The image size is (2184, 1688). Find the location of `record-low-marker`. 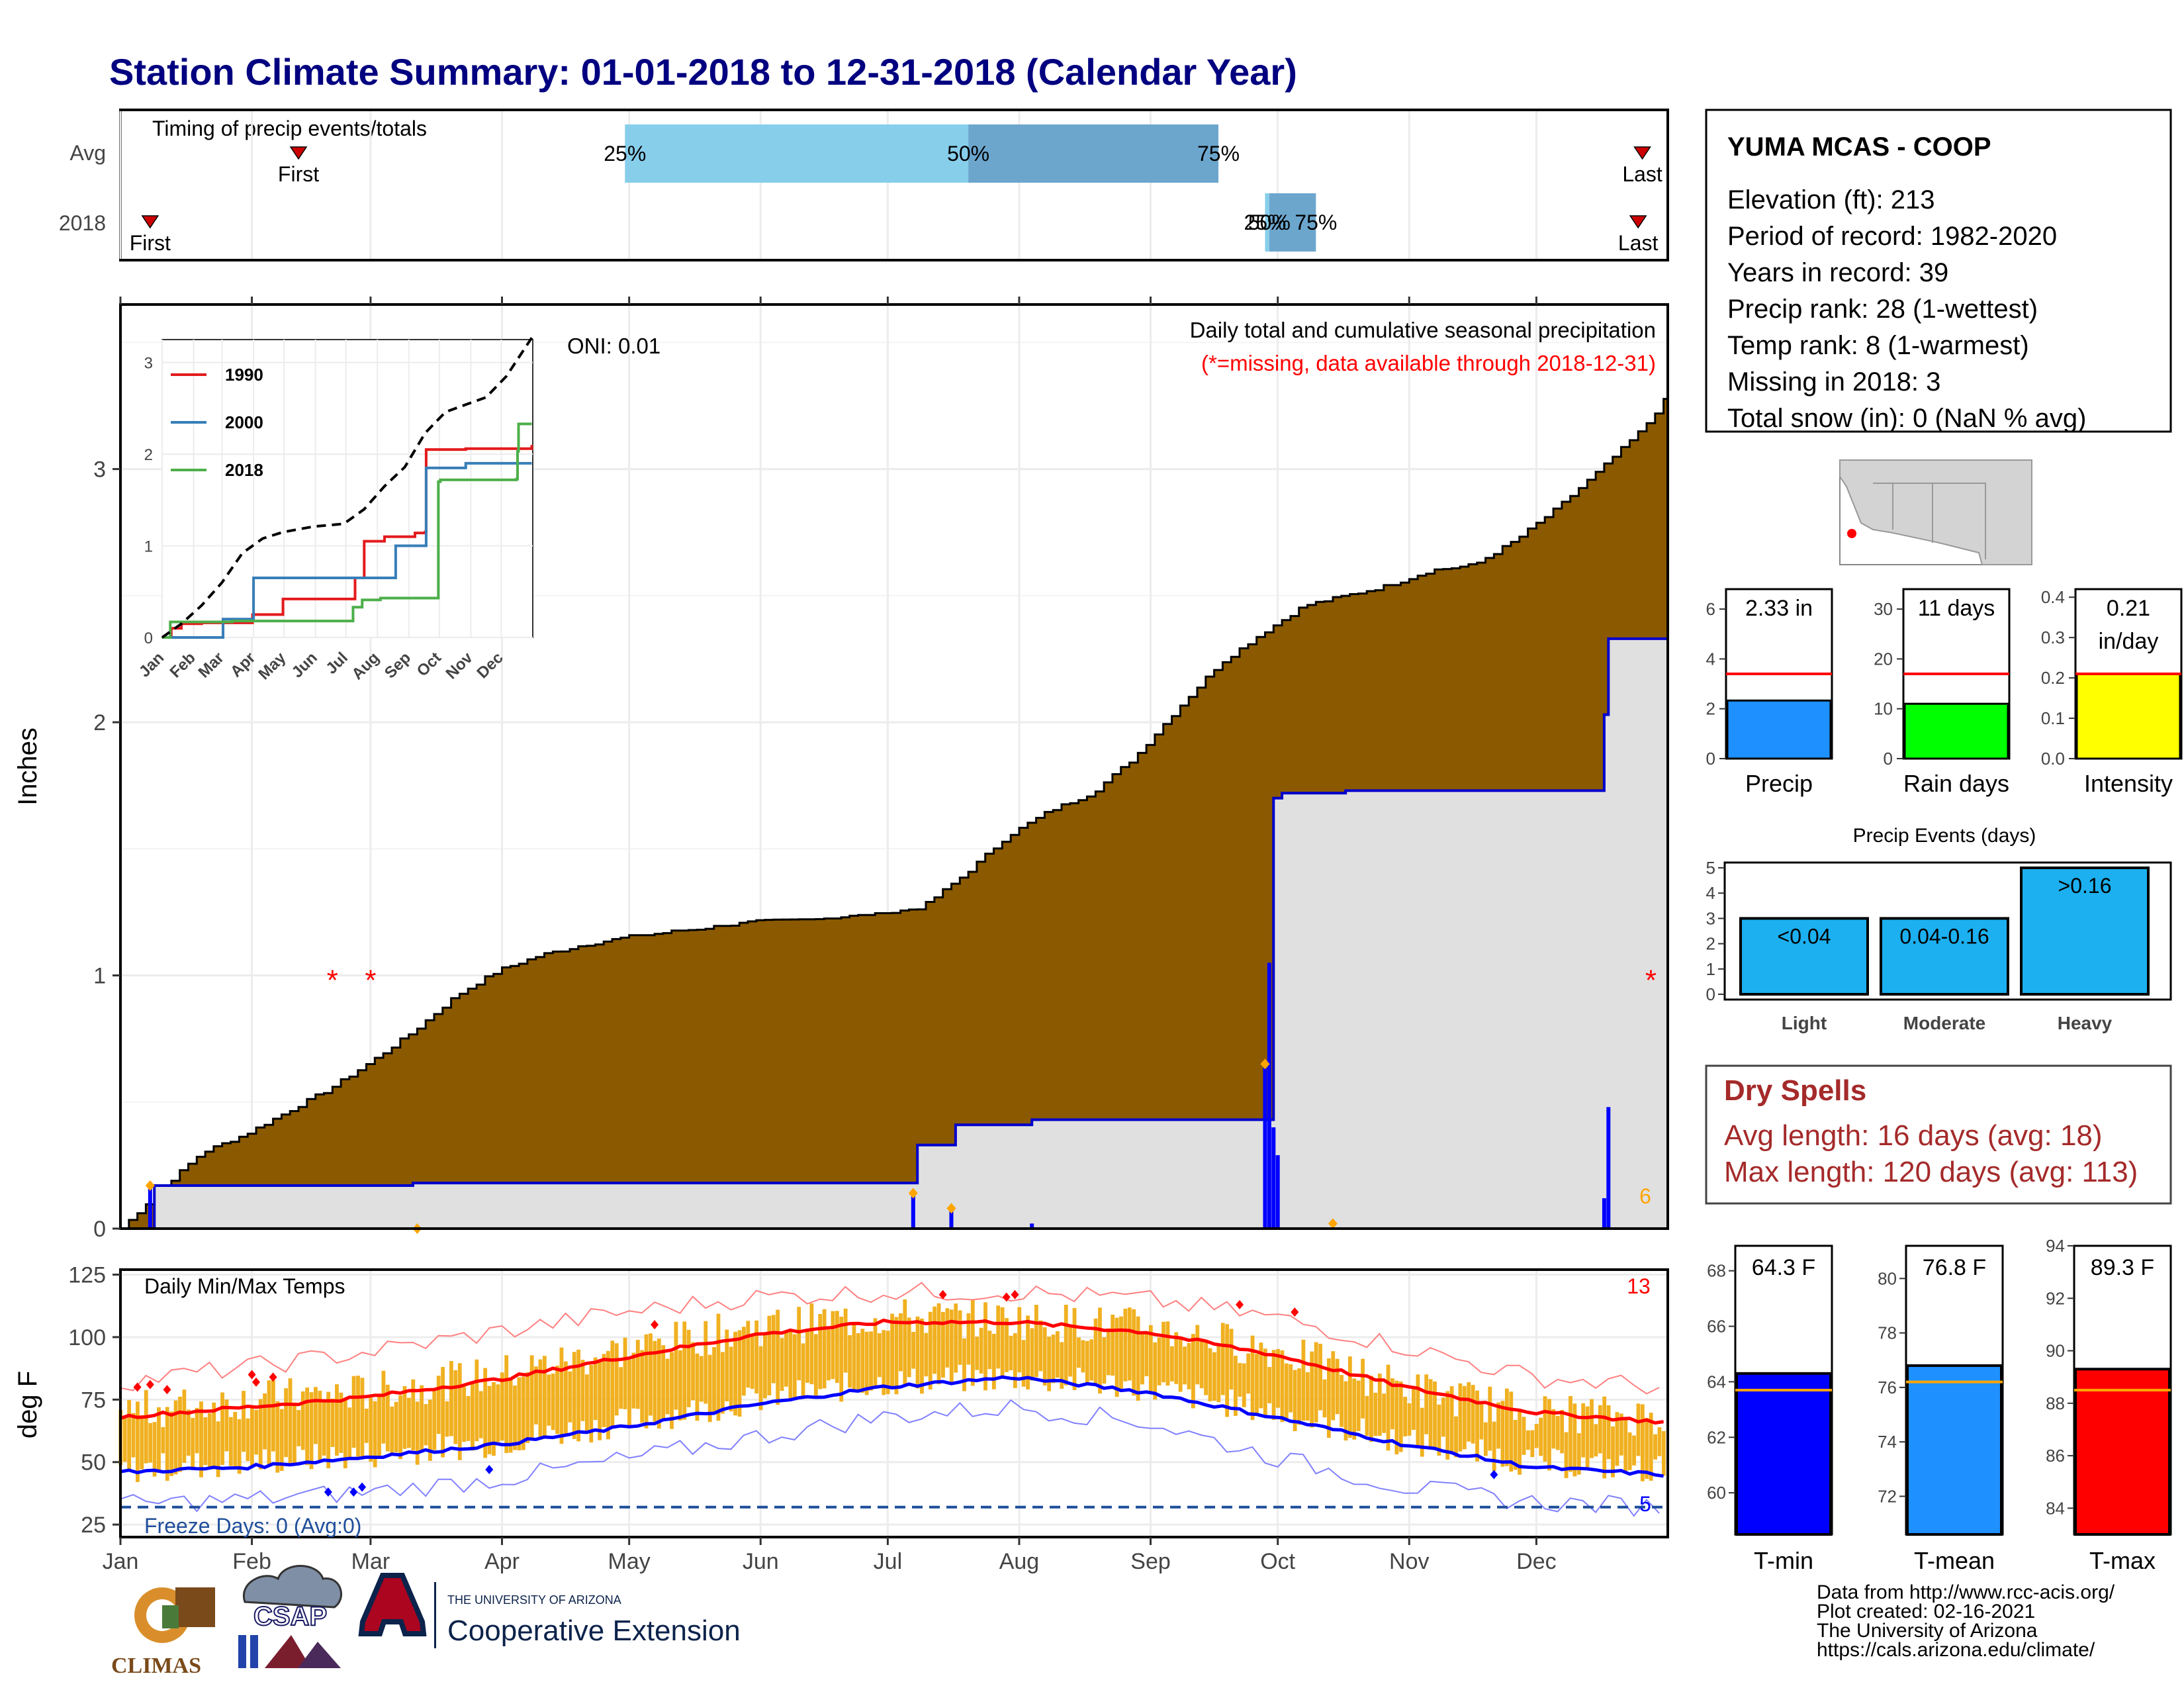

record-low-marker is located at coordinates (328, 1492).